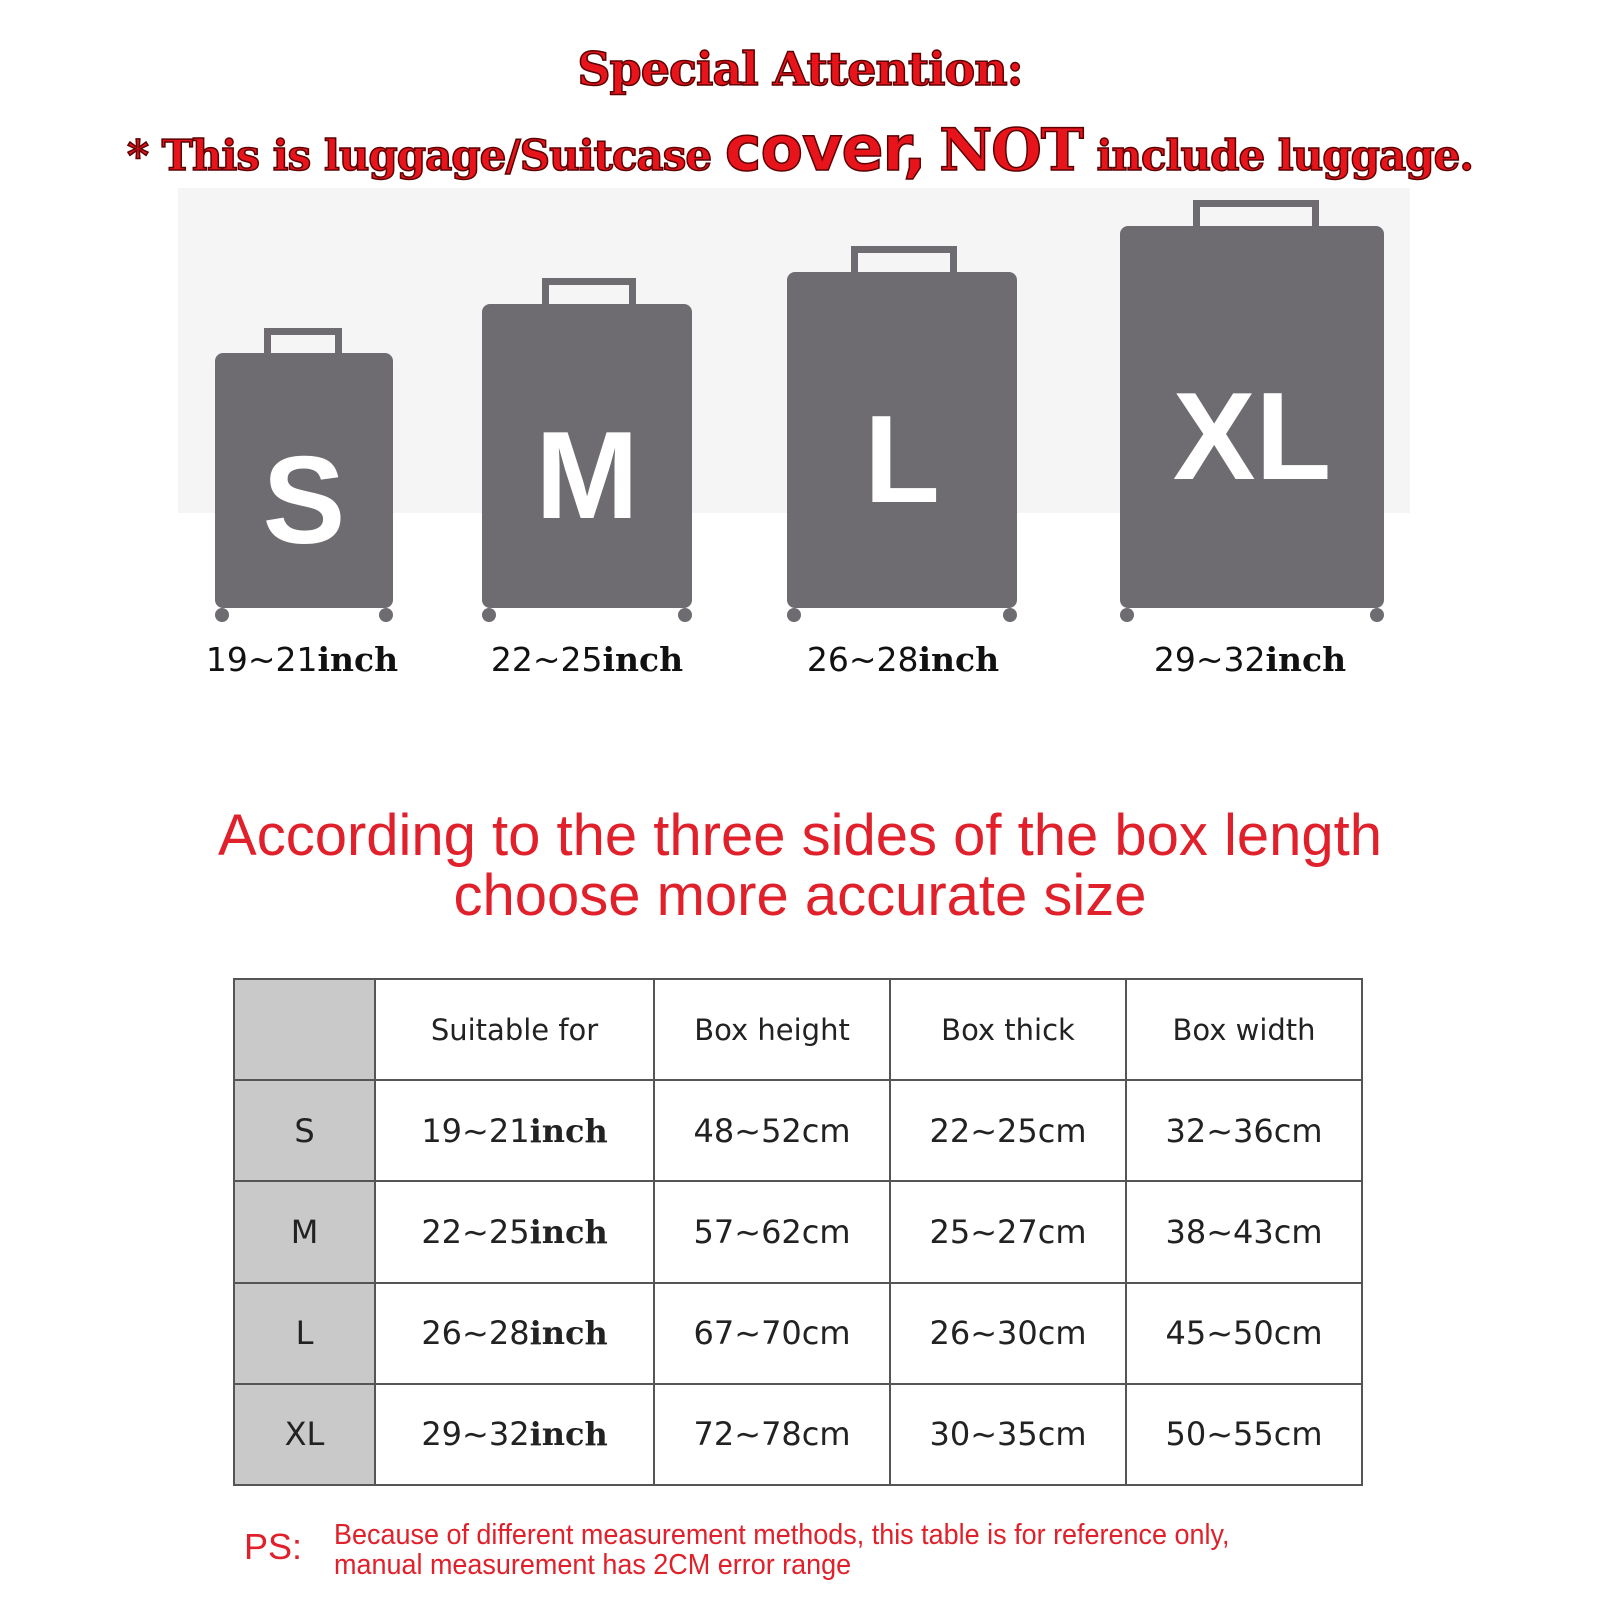  What do you see at coordinates (772, 1333) in the screenshot?
I see `cell-height: 67~70cm` at bounding box center [772, 1333].